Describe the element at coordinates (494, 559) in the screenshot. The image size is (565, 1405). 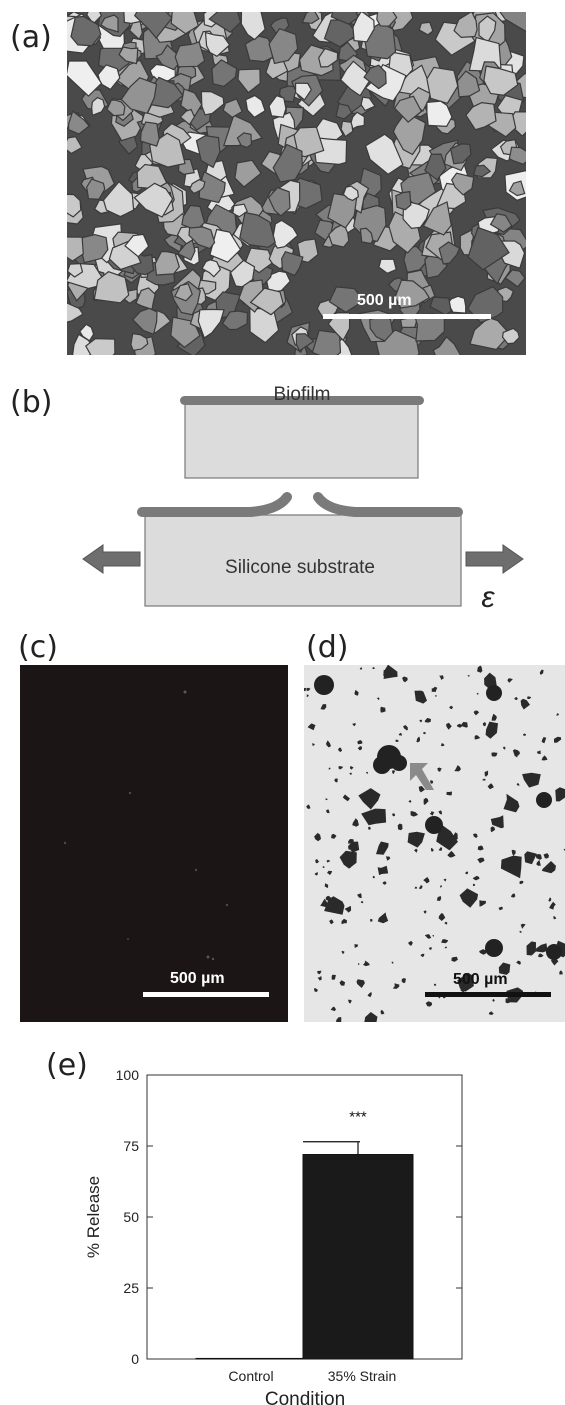
I see `strain-arrow-right` at that location.